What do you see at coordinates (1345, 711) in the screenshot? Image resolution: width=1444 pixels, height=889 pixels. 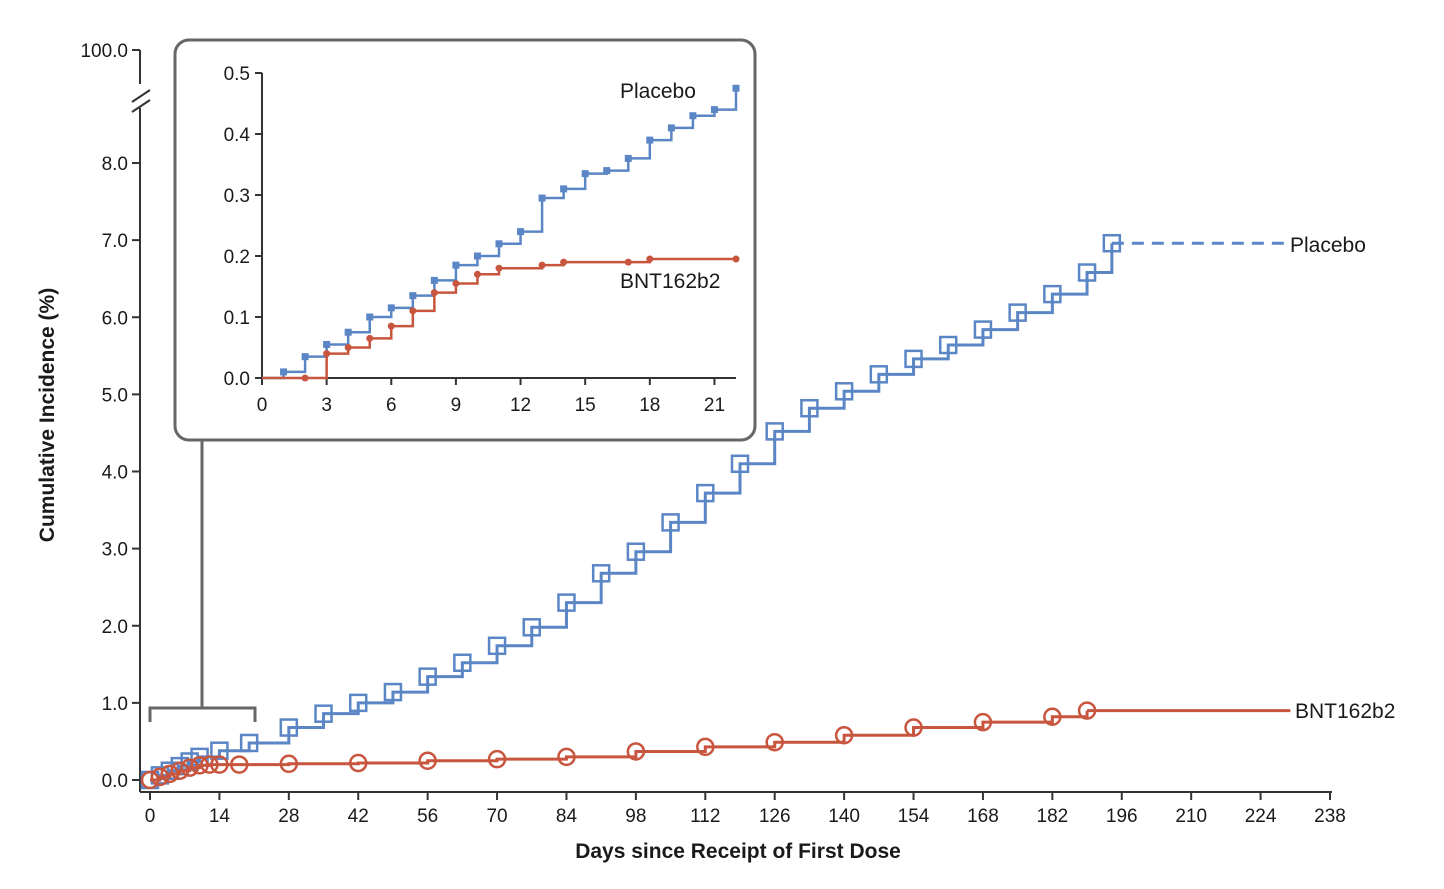 I see `series-label-bnt162b2: BNT162b2` at bounding box center [1345, 711].